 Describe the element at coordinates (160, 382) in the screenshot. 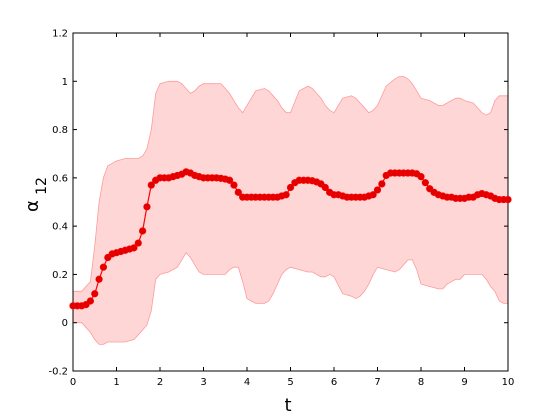

I see `x-tick-label: 2` at that location.